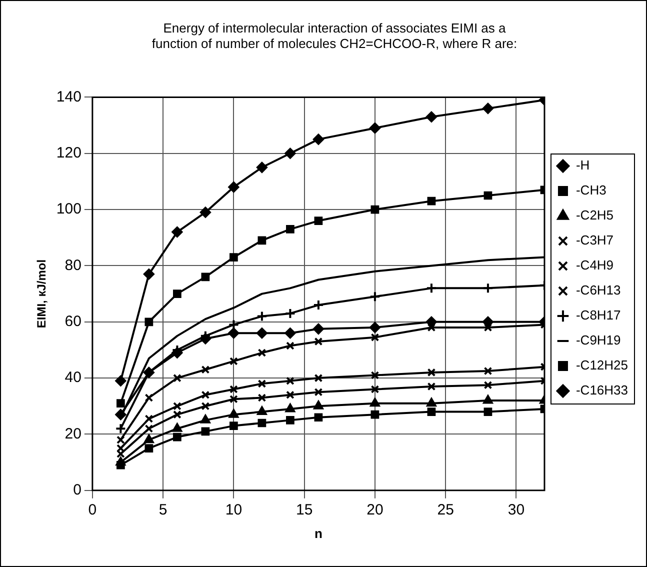 The image size is (647, 567). Describe the element at coordinates (233, 510) in the screenshot. I see `x-tick-label: 10` at that location.